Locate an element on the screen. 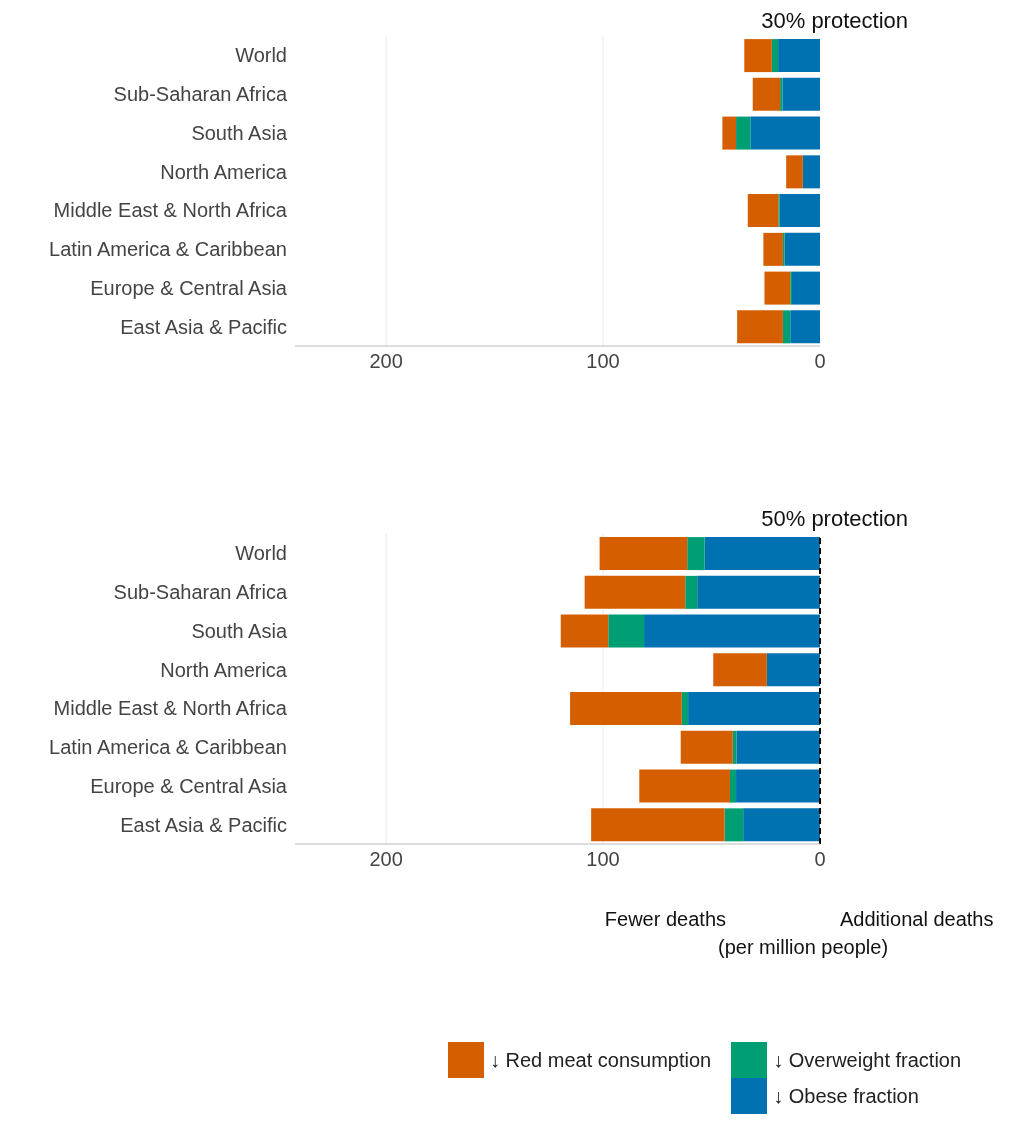  chart-title: 50% protection is located at coordinates (834, 519).